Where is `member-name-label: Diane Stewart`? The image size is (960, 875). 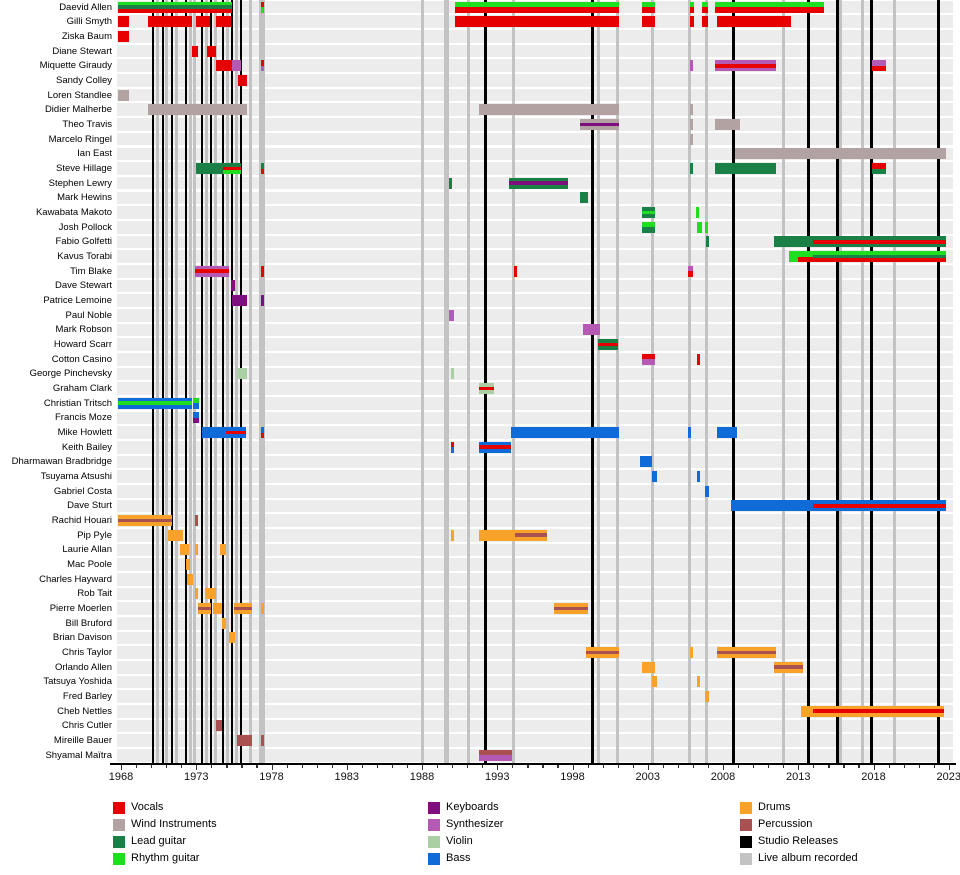 member-name-label: Diane Stewart is located at coordinates (82, 51).